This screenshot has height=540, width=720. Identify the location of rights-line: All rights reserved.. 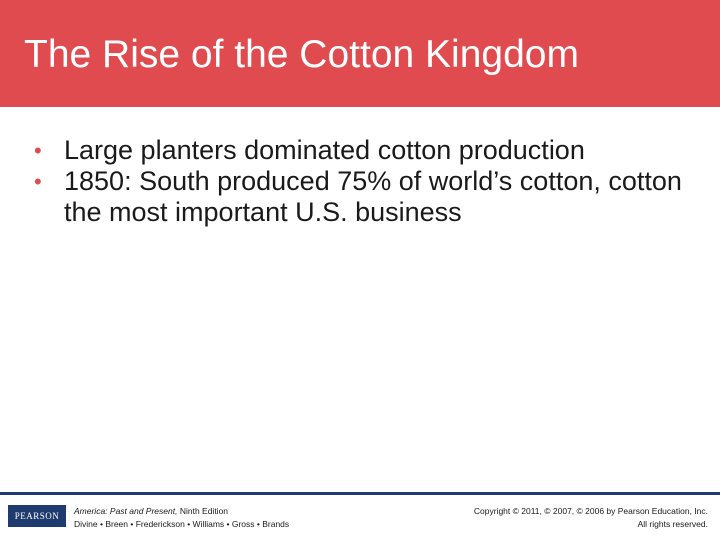
(672, 524).